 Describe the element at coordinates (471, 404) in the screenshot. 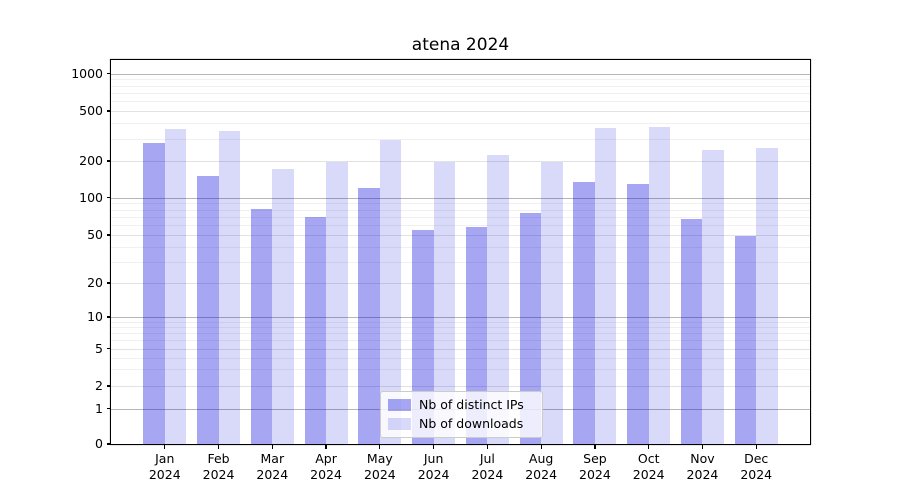

I see `legend-label-distinct-ips: Nb of distinct IPs` at that location.